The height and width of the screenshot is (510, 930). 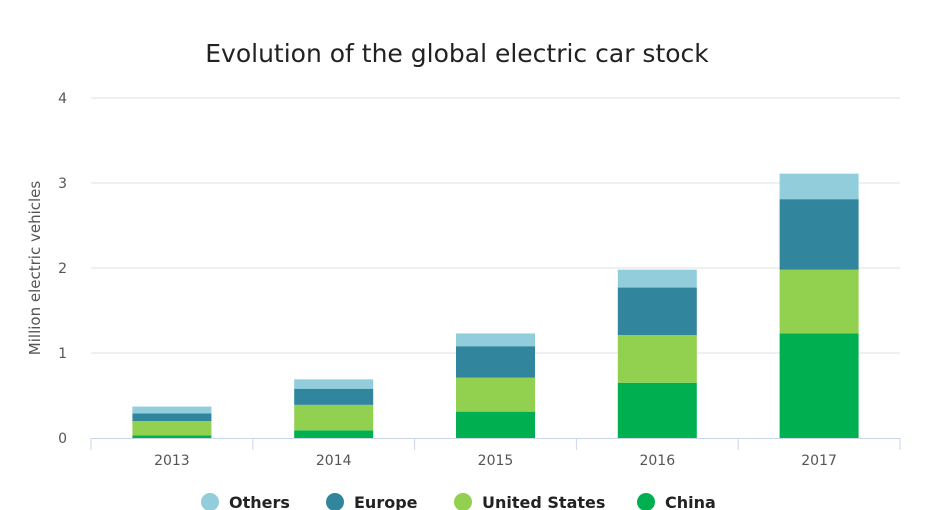 What do you see at coordinates (172, 428) in the screenshot?
I see `bar-2013-united-states` at bounding box center [172, 428].